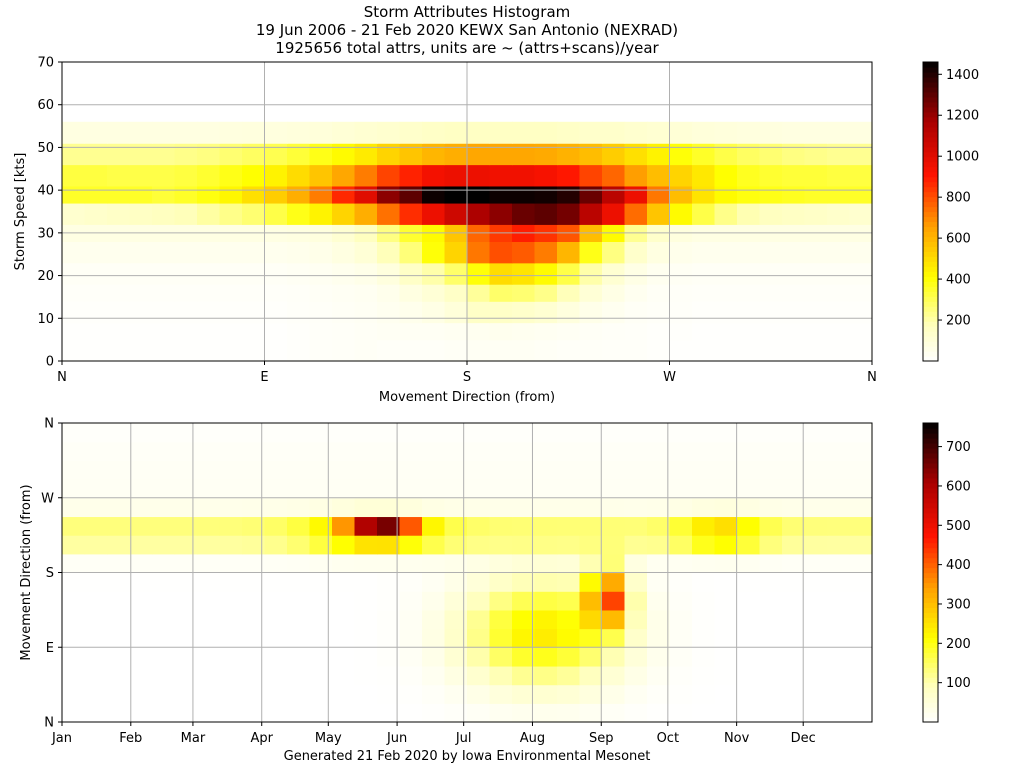  Describe the element at coordinates (601, 738) in the screenshot. I see `x-tick-label: Sep` at that location.